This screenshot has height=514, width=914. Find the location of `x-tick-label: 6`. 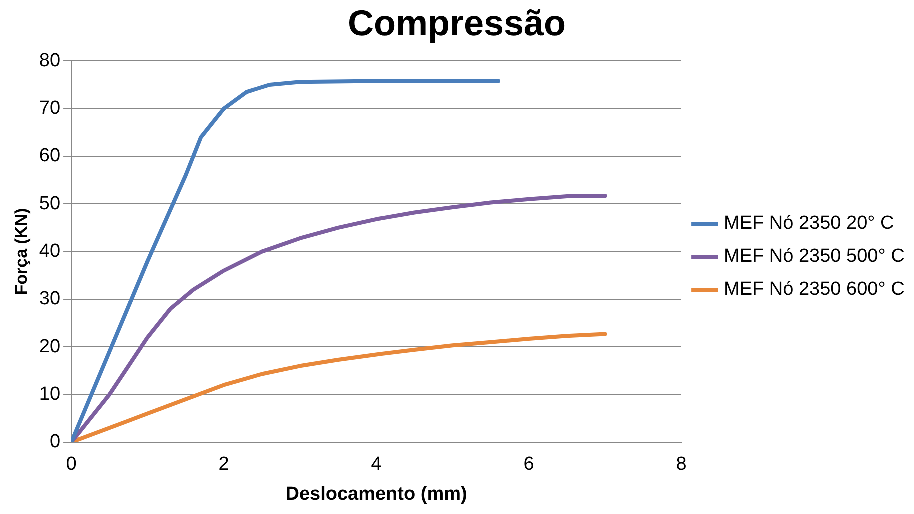

x-tick-label: 6 is located at coordinates (529, 465).